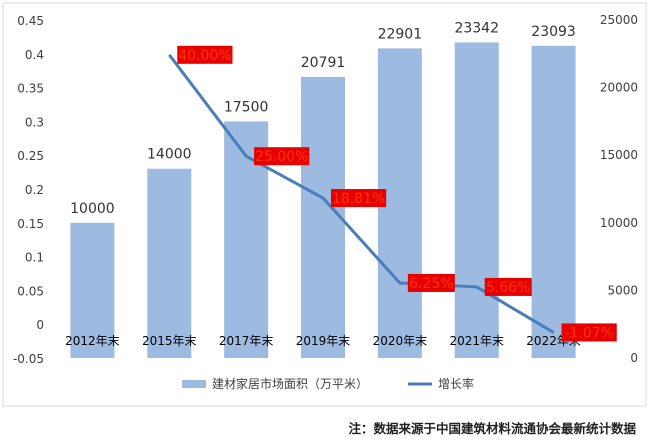 This screenshot has width=650, height=443. What do you see at coordinates (619, 155) in the screenshot?
I see `right-axis-tick: 15000` at bounding box center [619, 155].